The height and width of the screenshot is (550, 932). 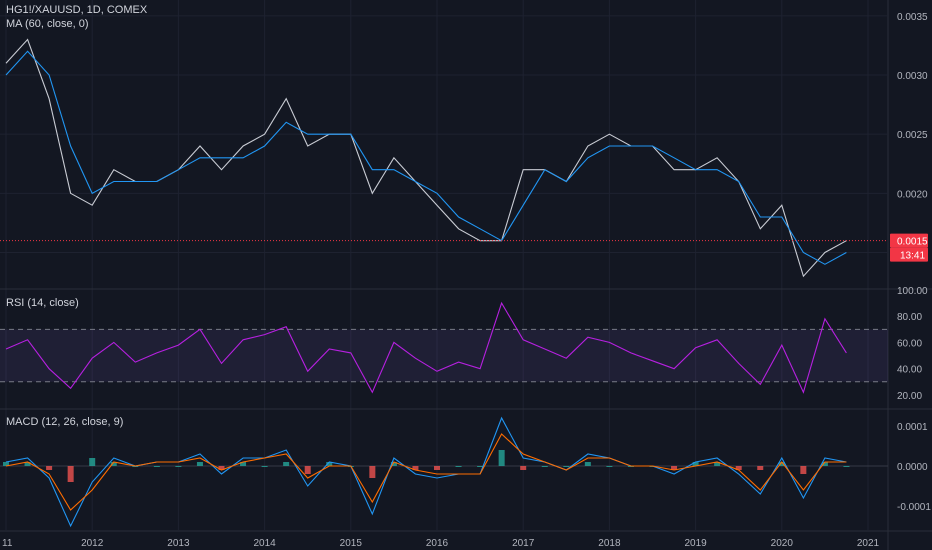 I want to click on symbol-title: HG1!/XAUUSD, 1D, COMEX, so click(x=77, y=10).